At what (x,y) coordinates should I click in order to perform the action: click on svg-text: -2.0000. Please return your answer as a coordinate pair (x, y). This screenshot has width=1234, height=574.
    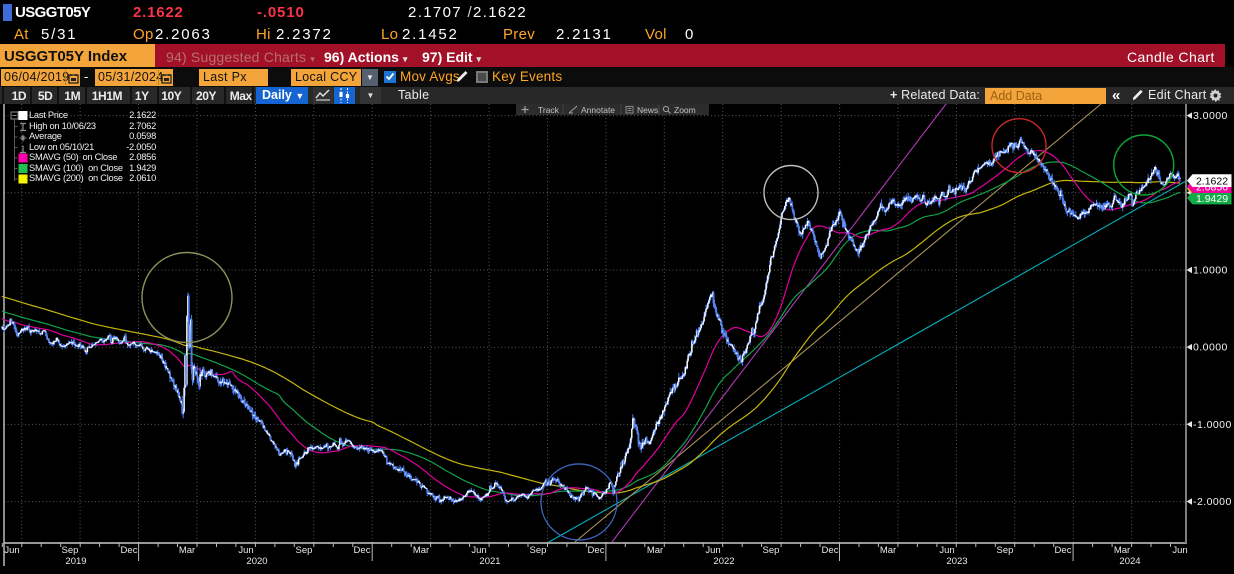
    Looking at the image, I should click on (1212, 502).